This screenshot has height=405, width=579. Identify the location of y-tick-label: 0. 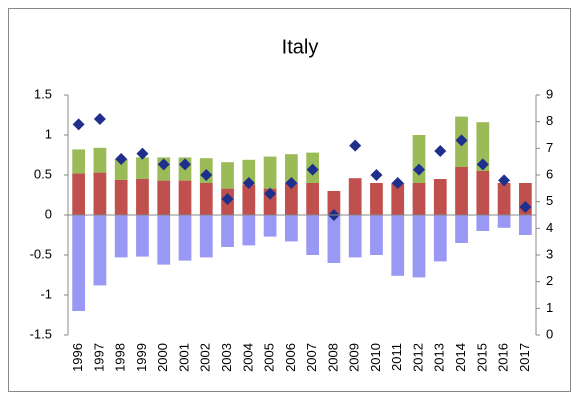
(48, 213).